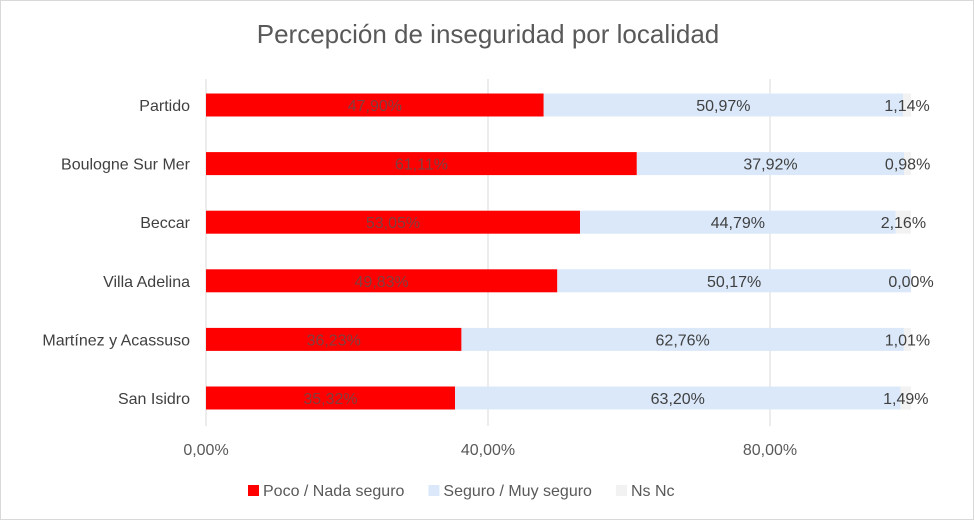 This screenshot has height=520, width=974. What do you see at coordinates (116, 340) in the screenshot?
I see `category-label: Martínez y Acassuso` at bounding box center [116, 340].